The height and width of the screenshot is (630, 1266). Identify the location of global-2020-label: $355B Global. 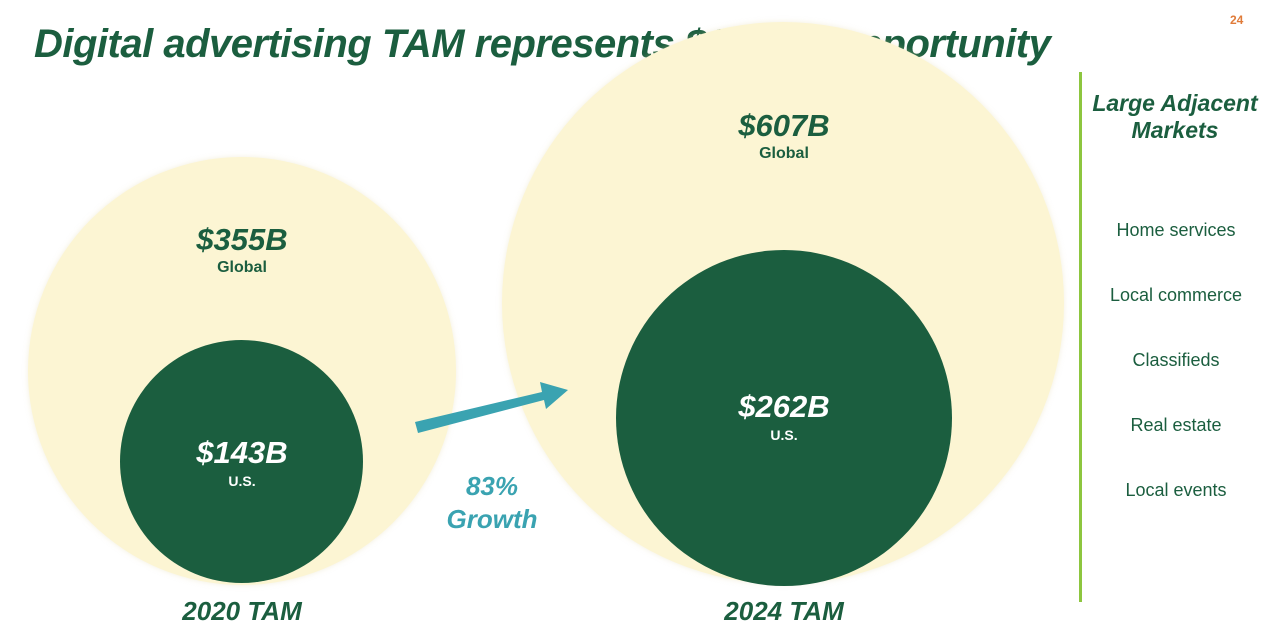
(241, 250).